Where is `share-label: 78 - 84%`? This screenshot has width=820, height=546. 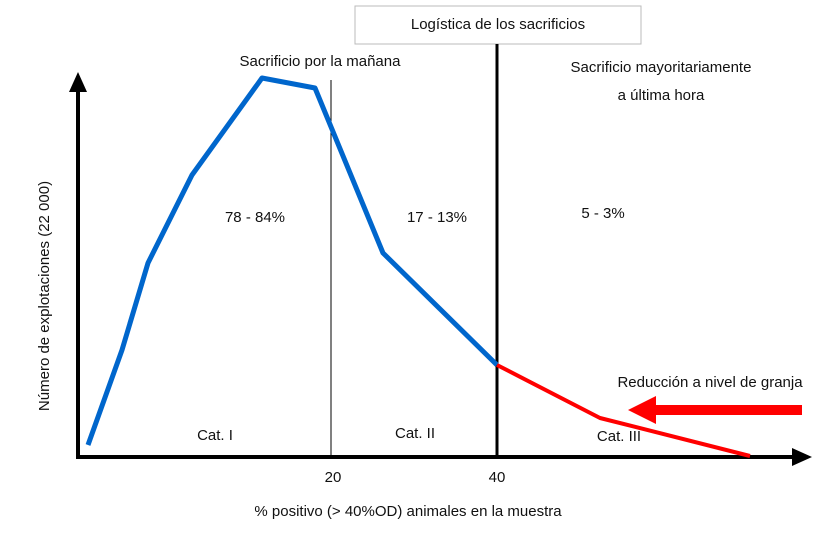
share-label: 78 - 84% is located at coordinates (255, 217).